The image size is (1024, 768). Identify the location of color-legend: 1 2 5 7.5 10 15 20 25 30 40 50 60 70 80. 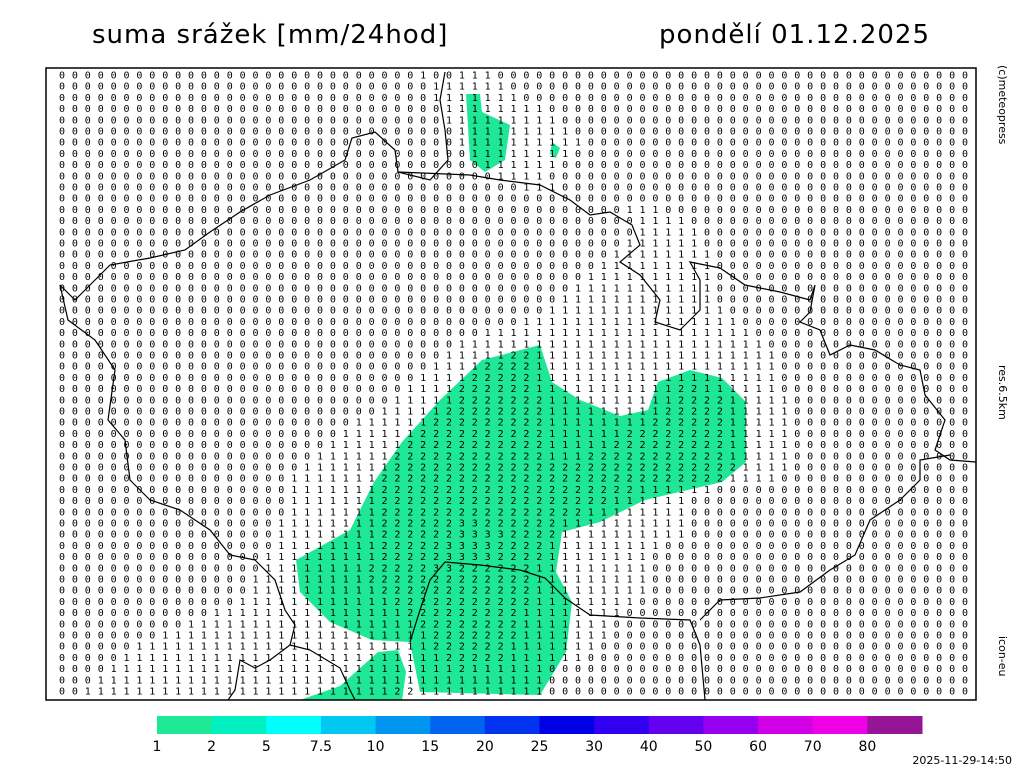
(538, 735).